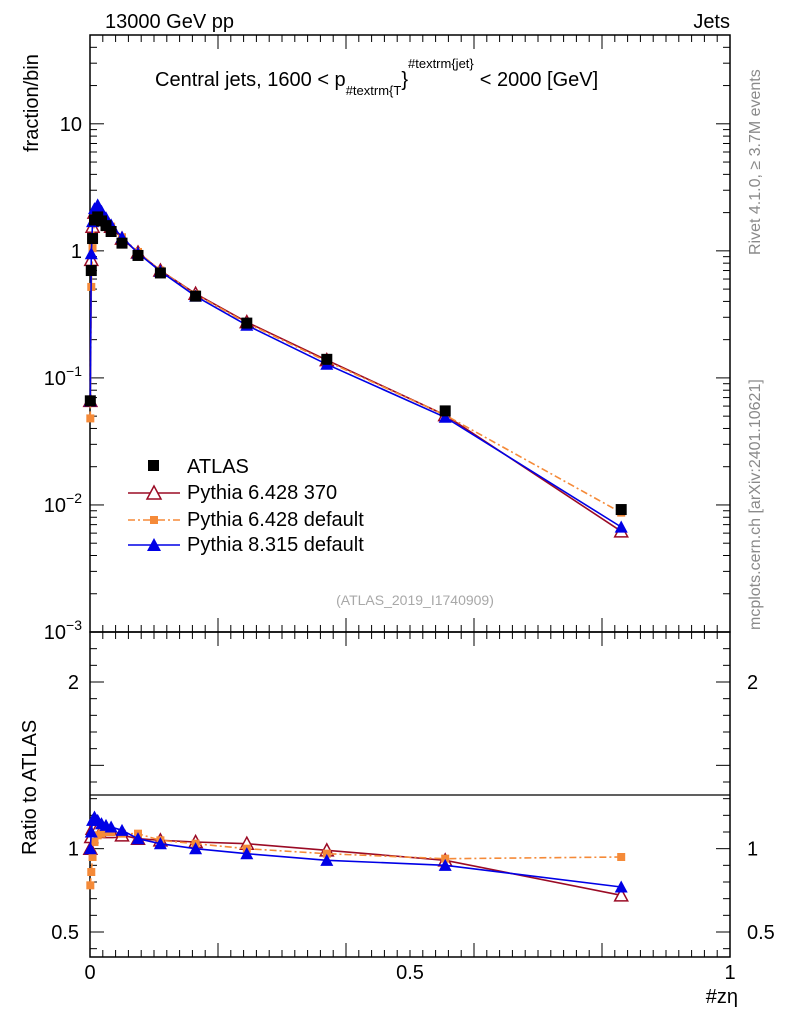 The image size is (786, 1024). Describe the element at coordinates (32, 103) in the screenshot. I see `main-ylabel: fraction/bin` at that location.